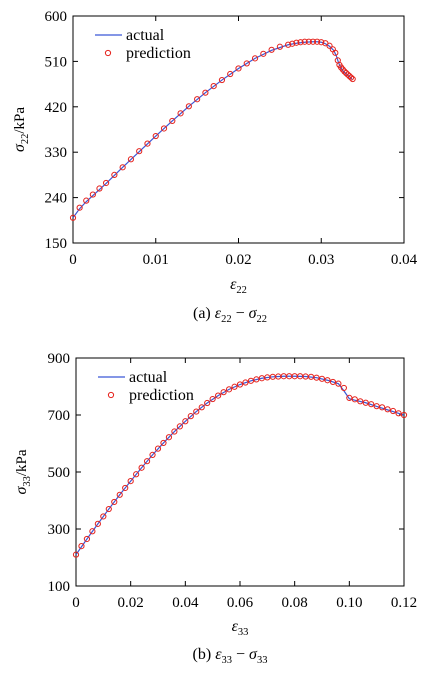 This screenshot has height=676, width=426. I want to click on chart-2-y-axis-label: σ33/kPa, so click(23, 471).